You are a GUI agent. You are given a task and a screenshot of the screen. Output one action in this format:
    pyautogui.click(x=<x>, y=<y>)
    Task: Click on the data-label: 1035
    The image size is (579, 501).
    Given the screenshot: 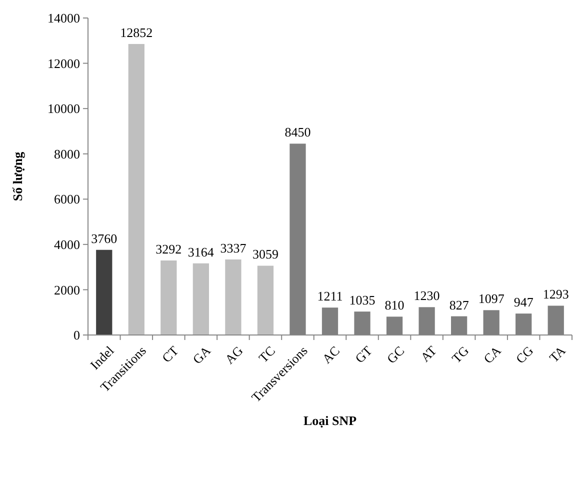 What is the action you would take?
    pyautogui.click(x=362, y=300)
    